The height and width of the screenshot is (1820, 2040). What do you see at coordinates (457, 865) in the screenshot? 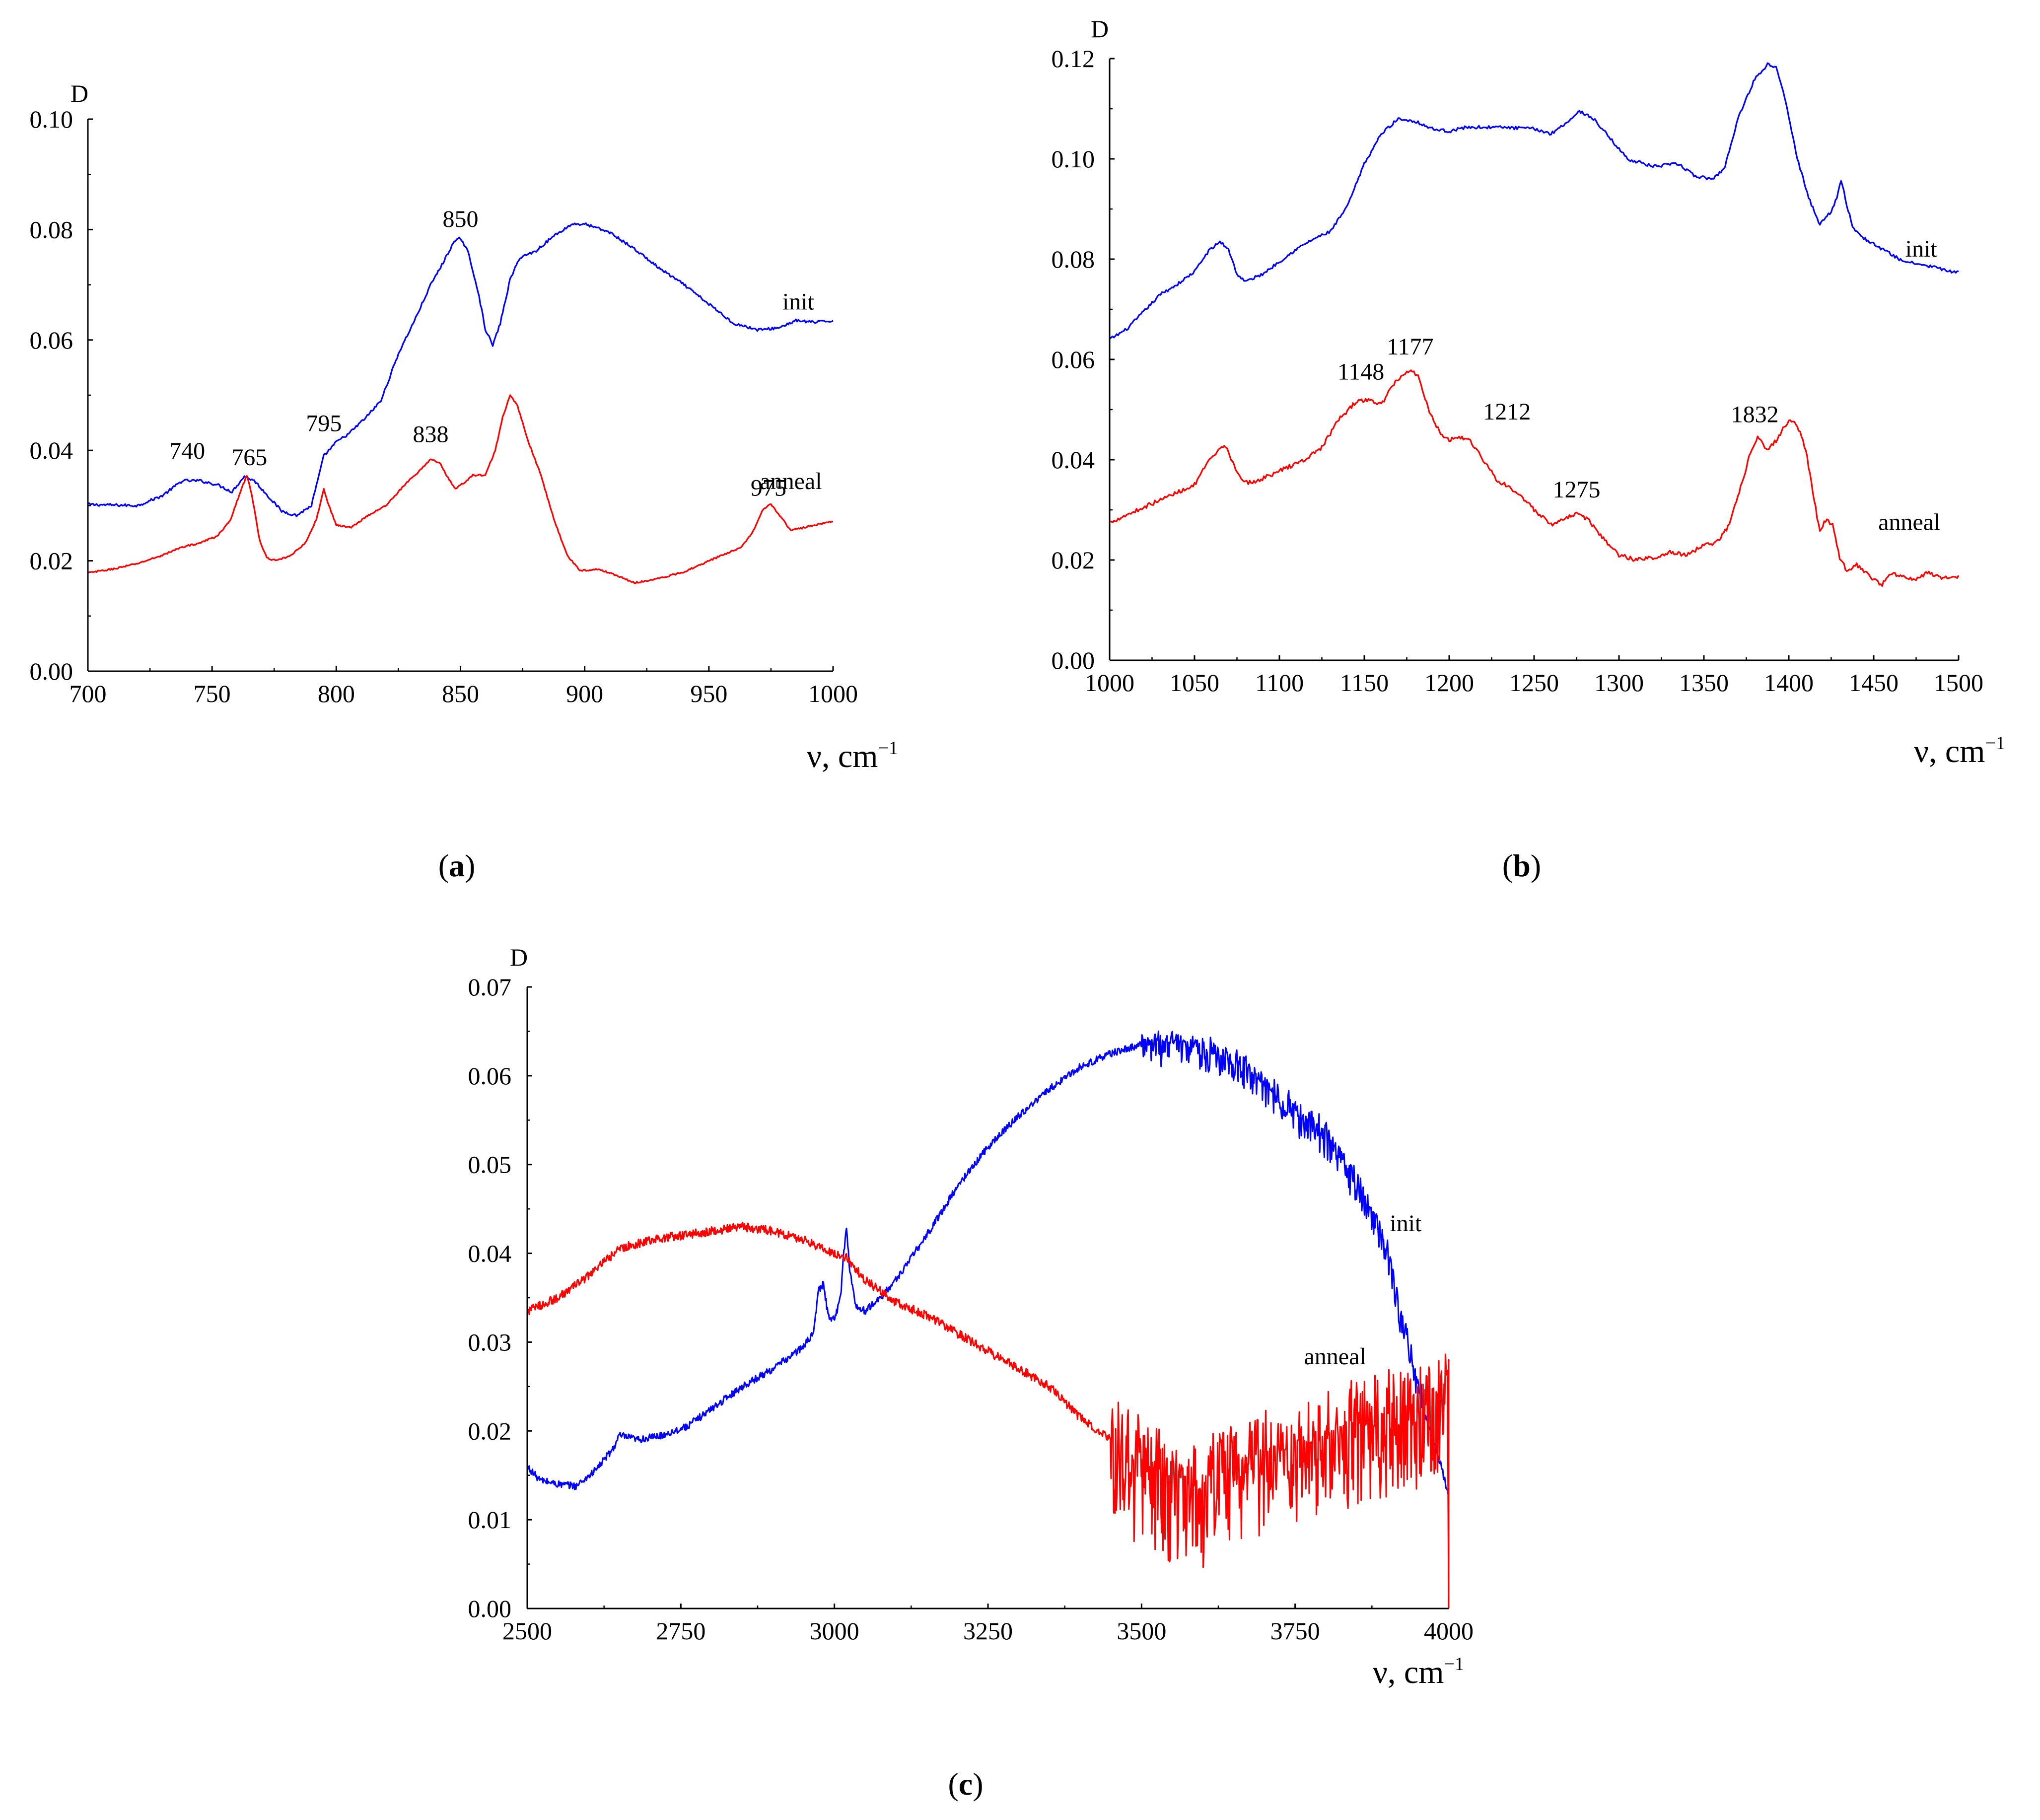
I see `panel-caption-a: (a)` at bounding box center [457, 865].